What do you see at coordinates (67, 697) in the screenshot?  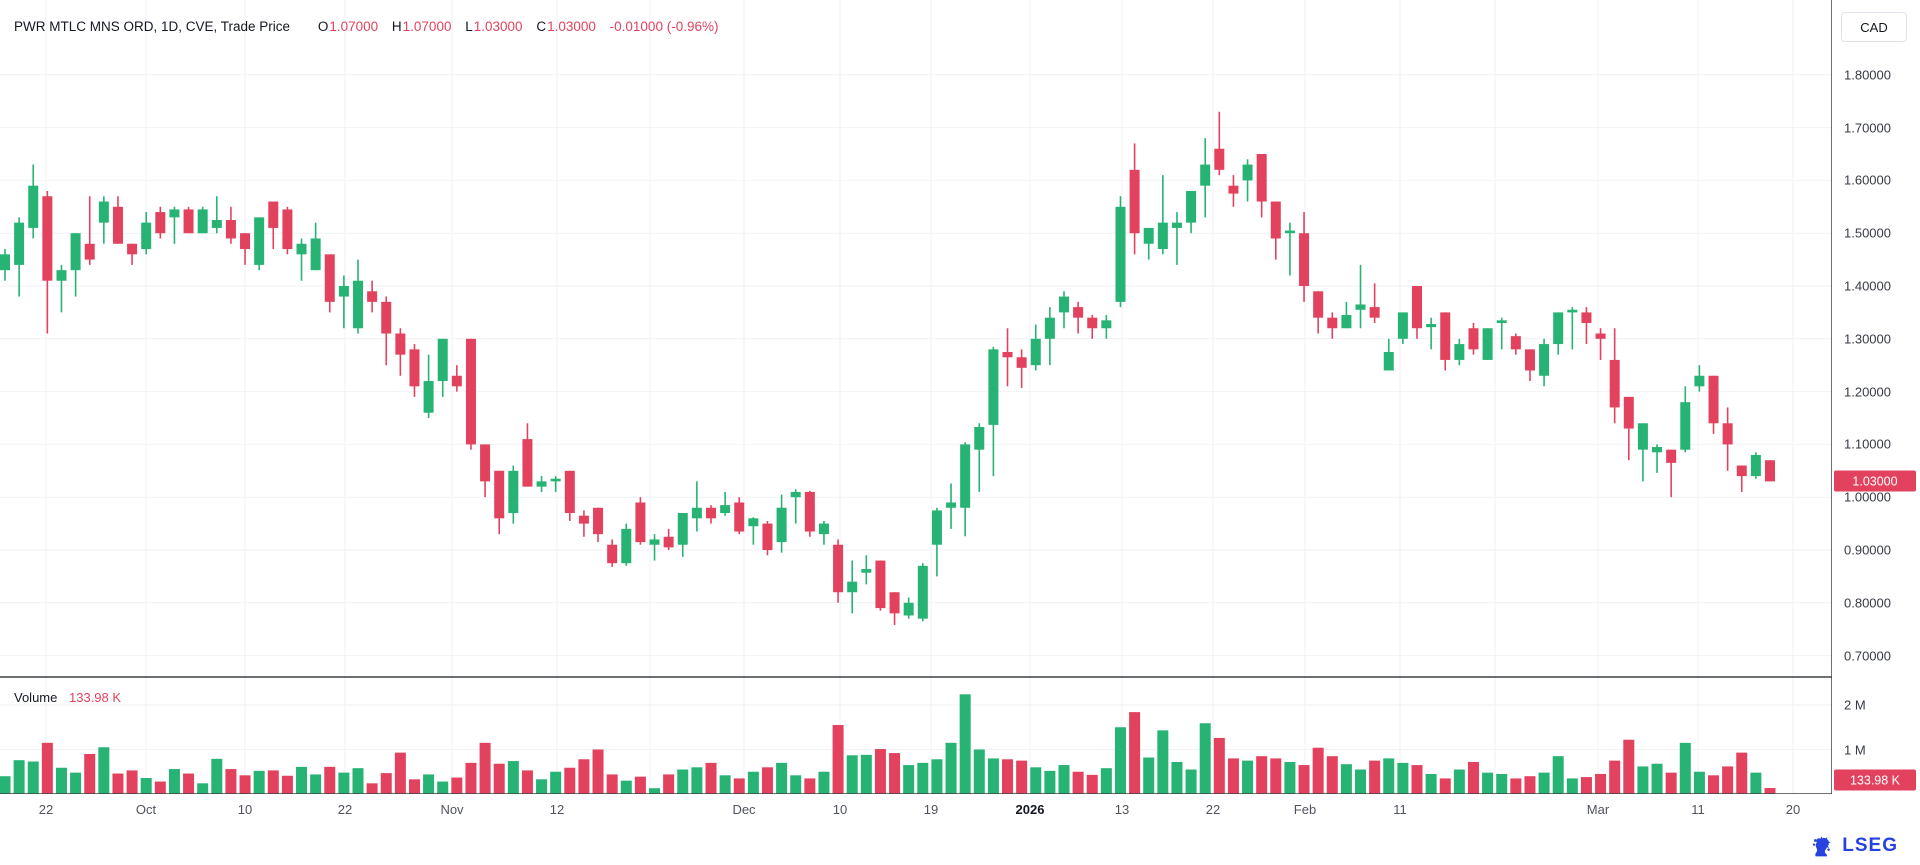 I see `volume-legend: Volume 133.98 K` at bounding box center [67, 697].